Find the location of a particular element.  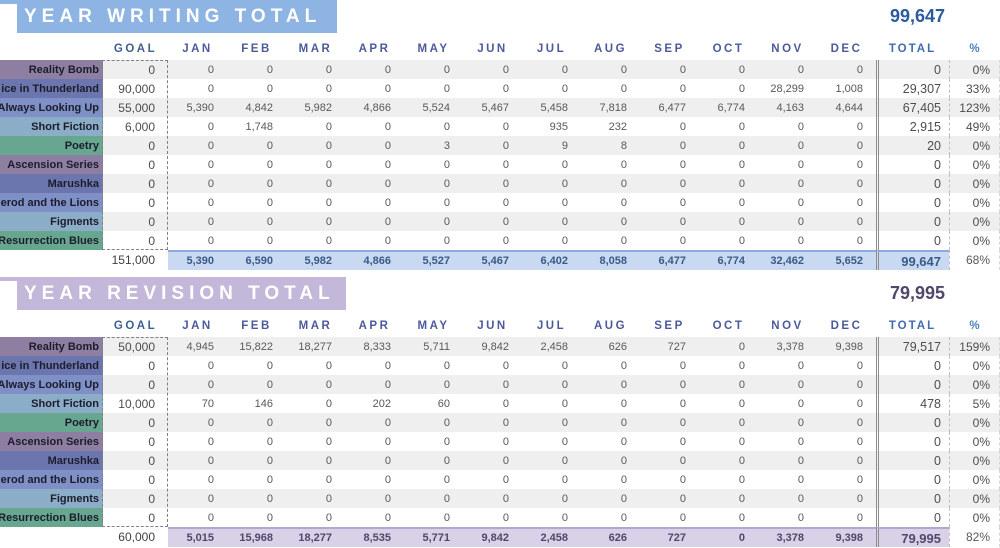

row-label: Short Fiction is located at coordinates (51, 403).